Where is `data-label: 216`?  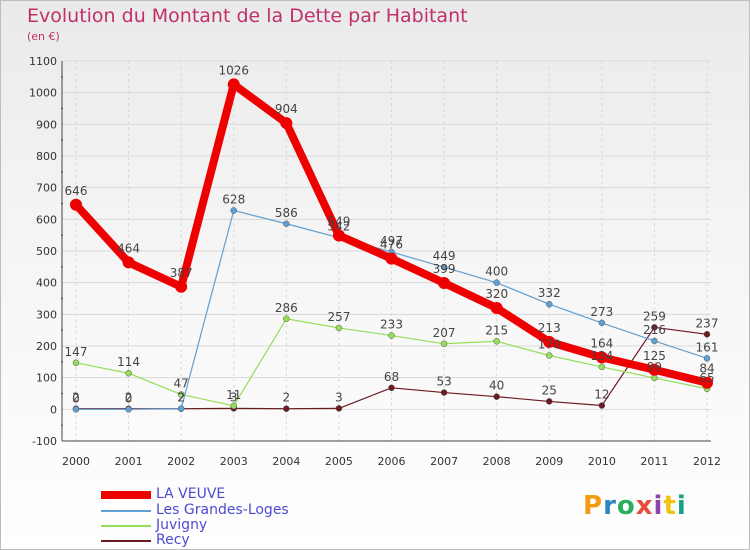 data-label: 216 is located at coordinates (654, 330).